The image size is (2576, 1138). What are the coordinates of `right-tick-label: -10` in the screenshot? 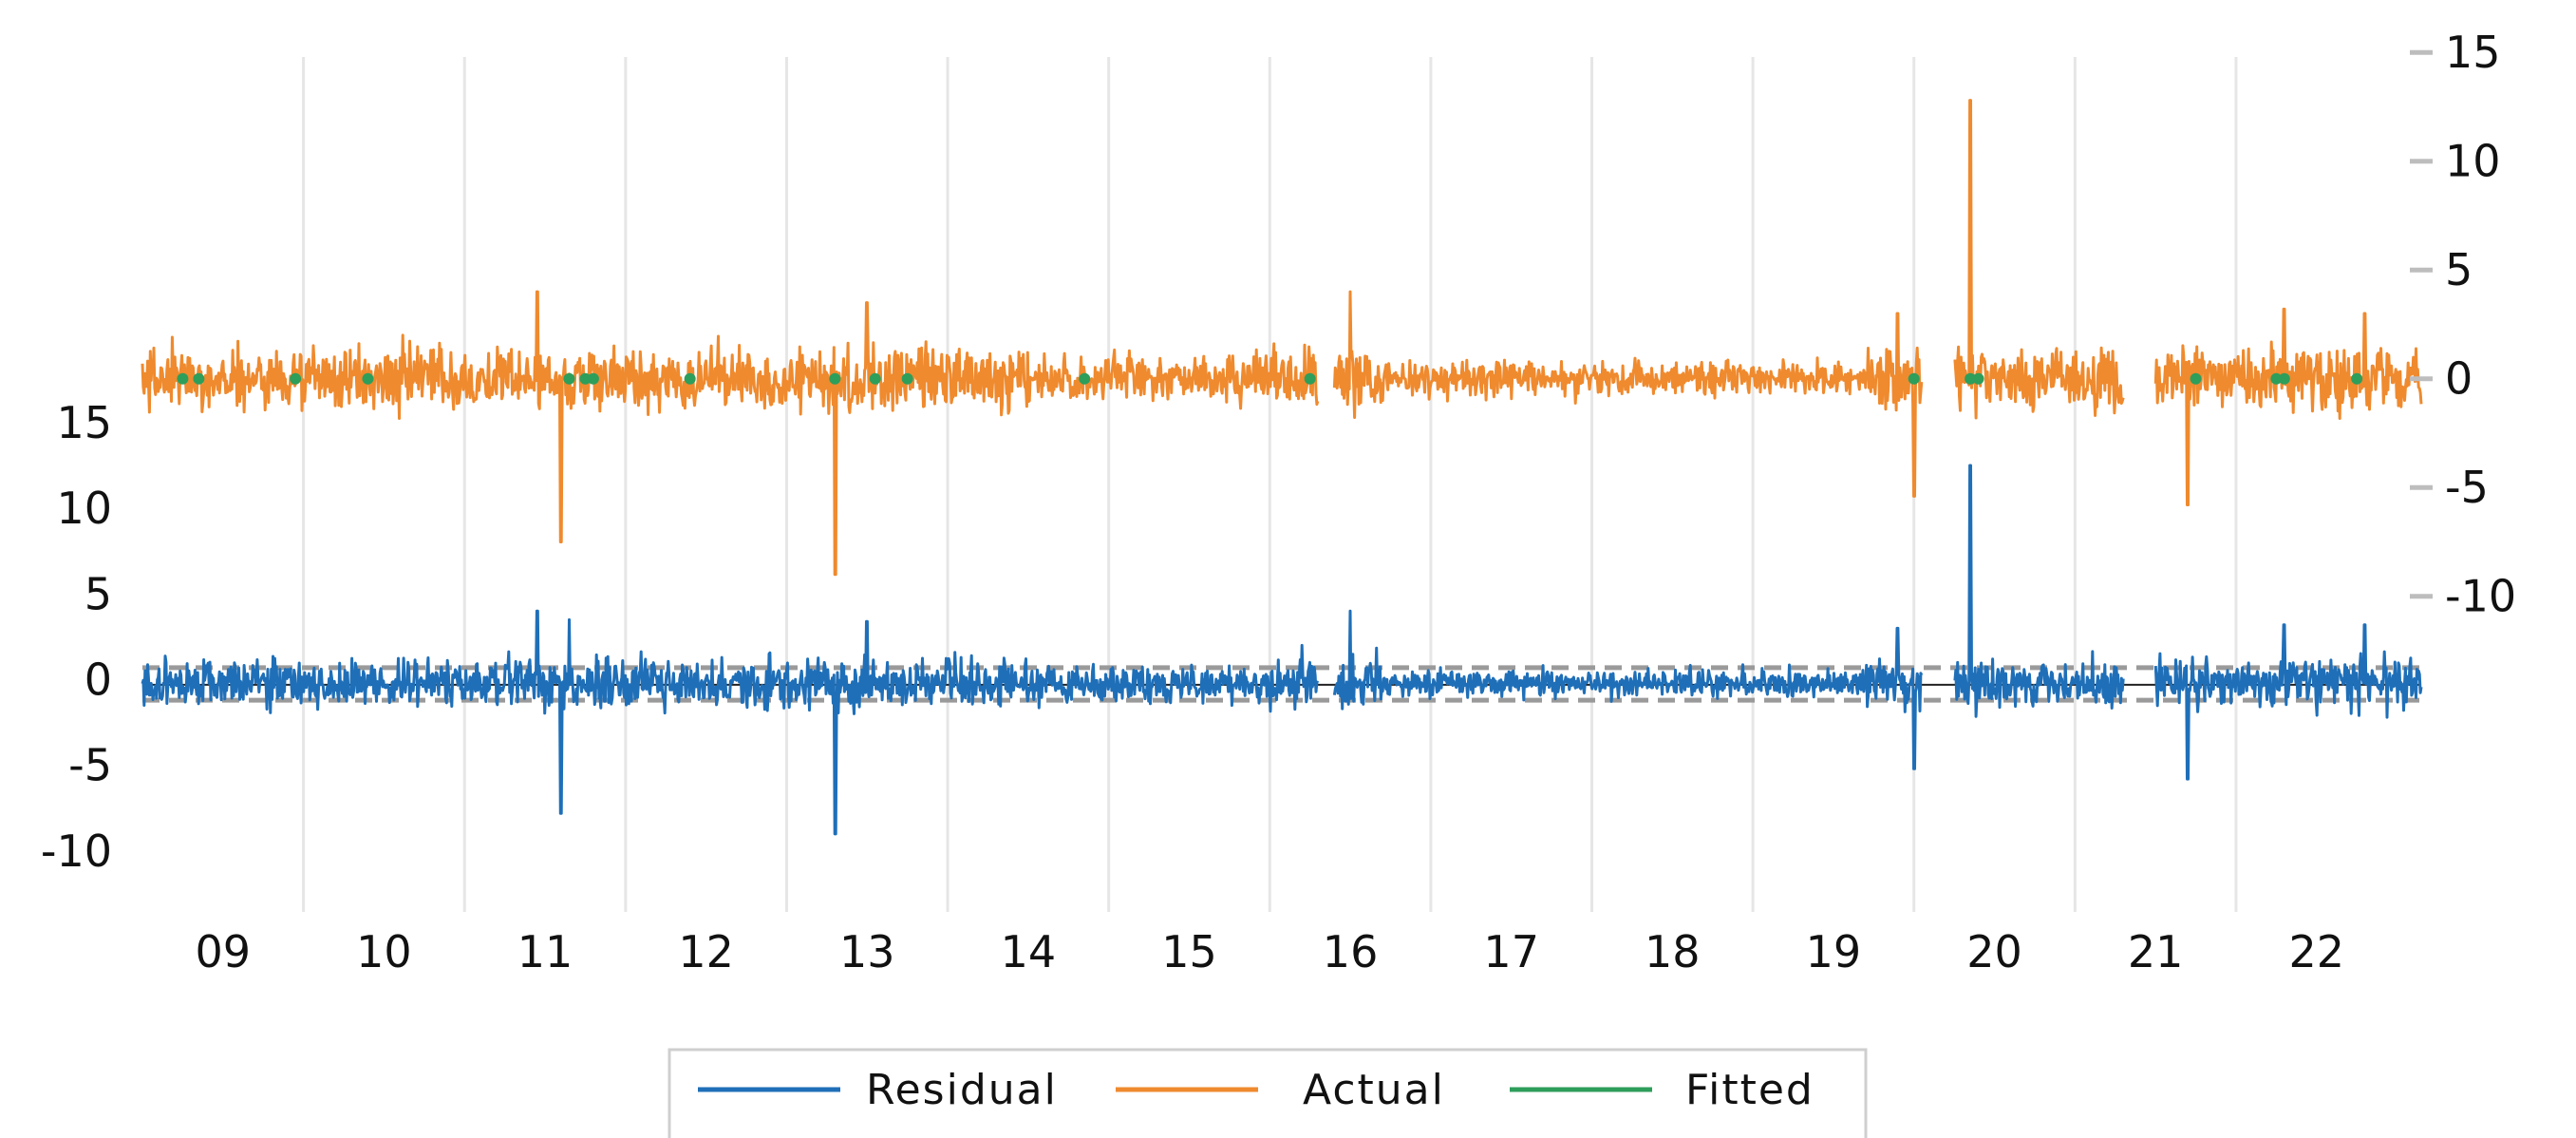 It's located at (2480, 596).